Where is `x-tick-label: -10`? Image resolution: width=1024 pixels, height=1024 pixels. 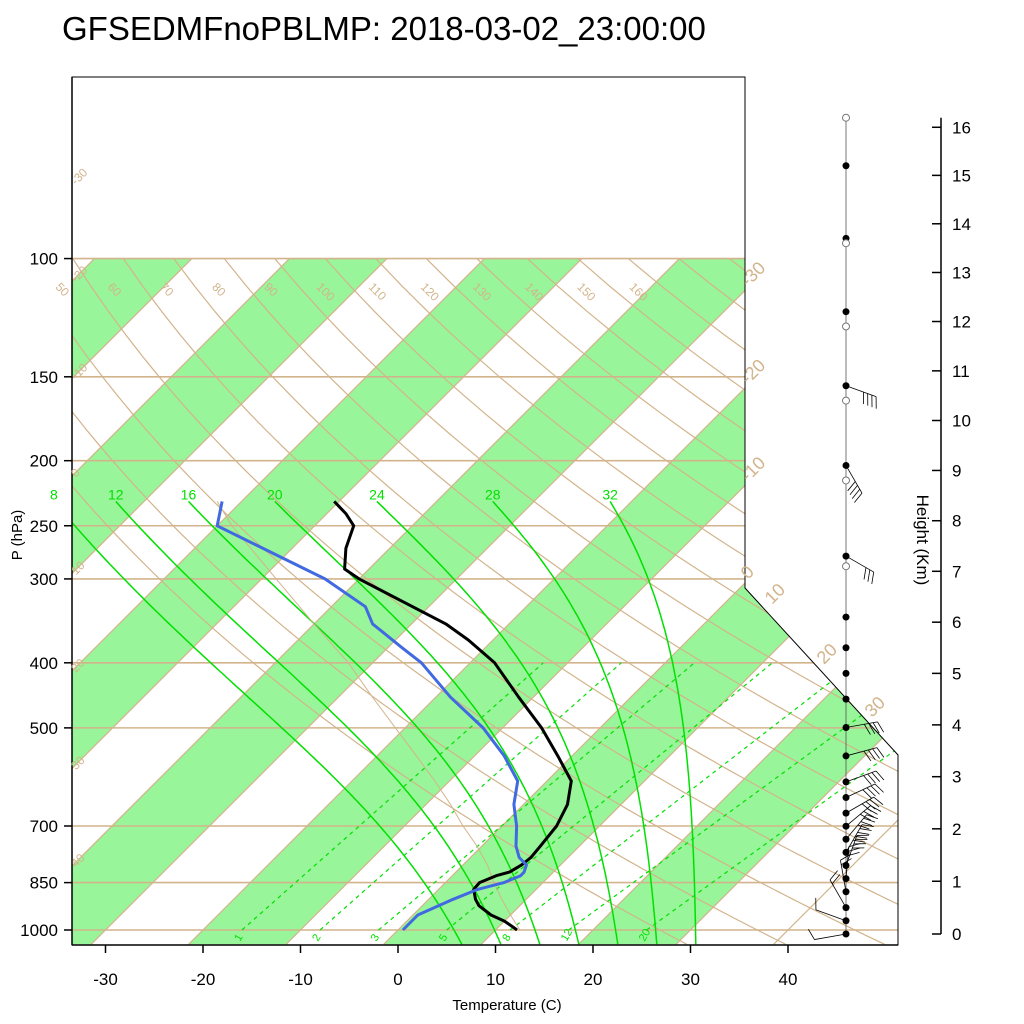 x-tick-label: -10 is located at coordinates (300, 979).